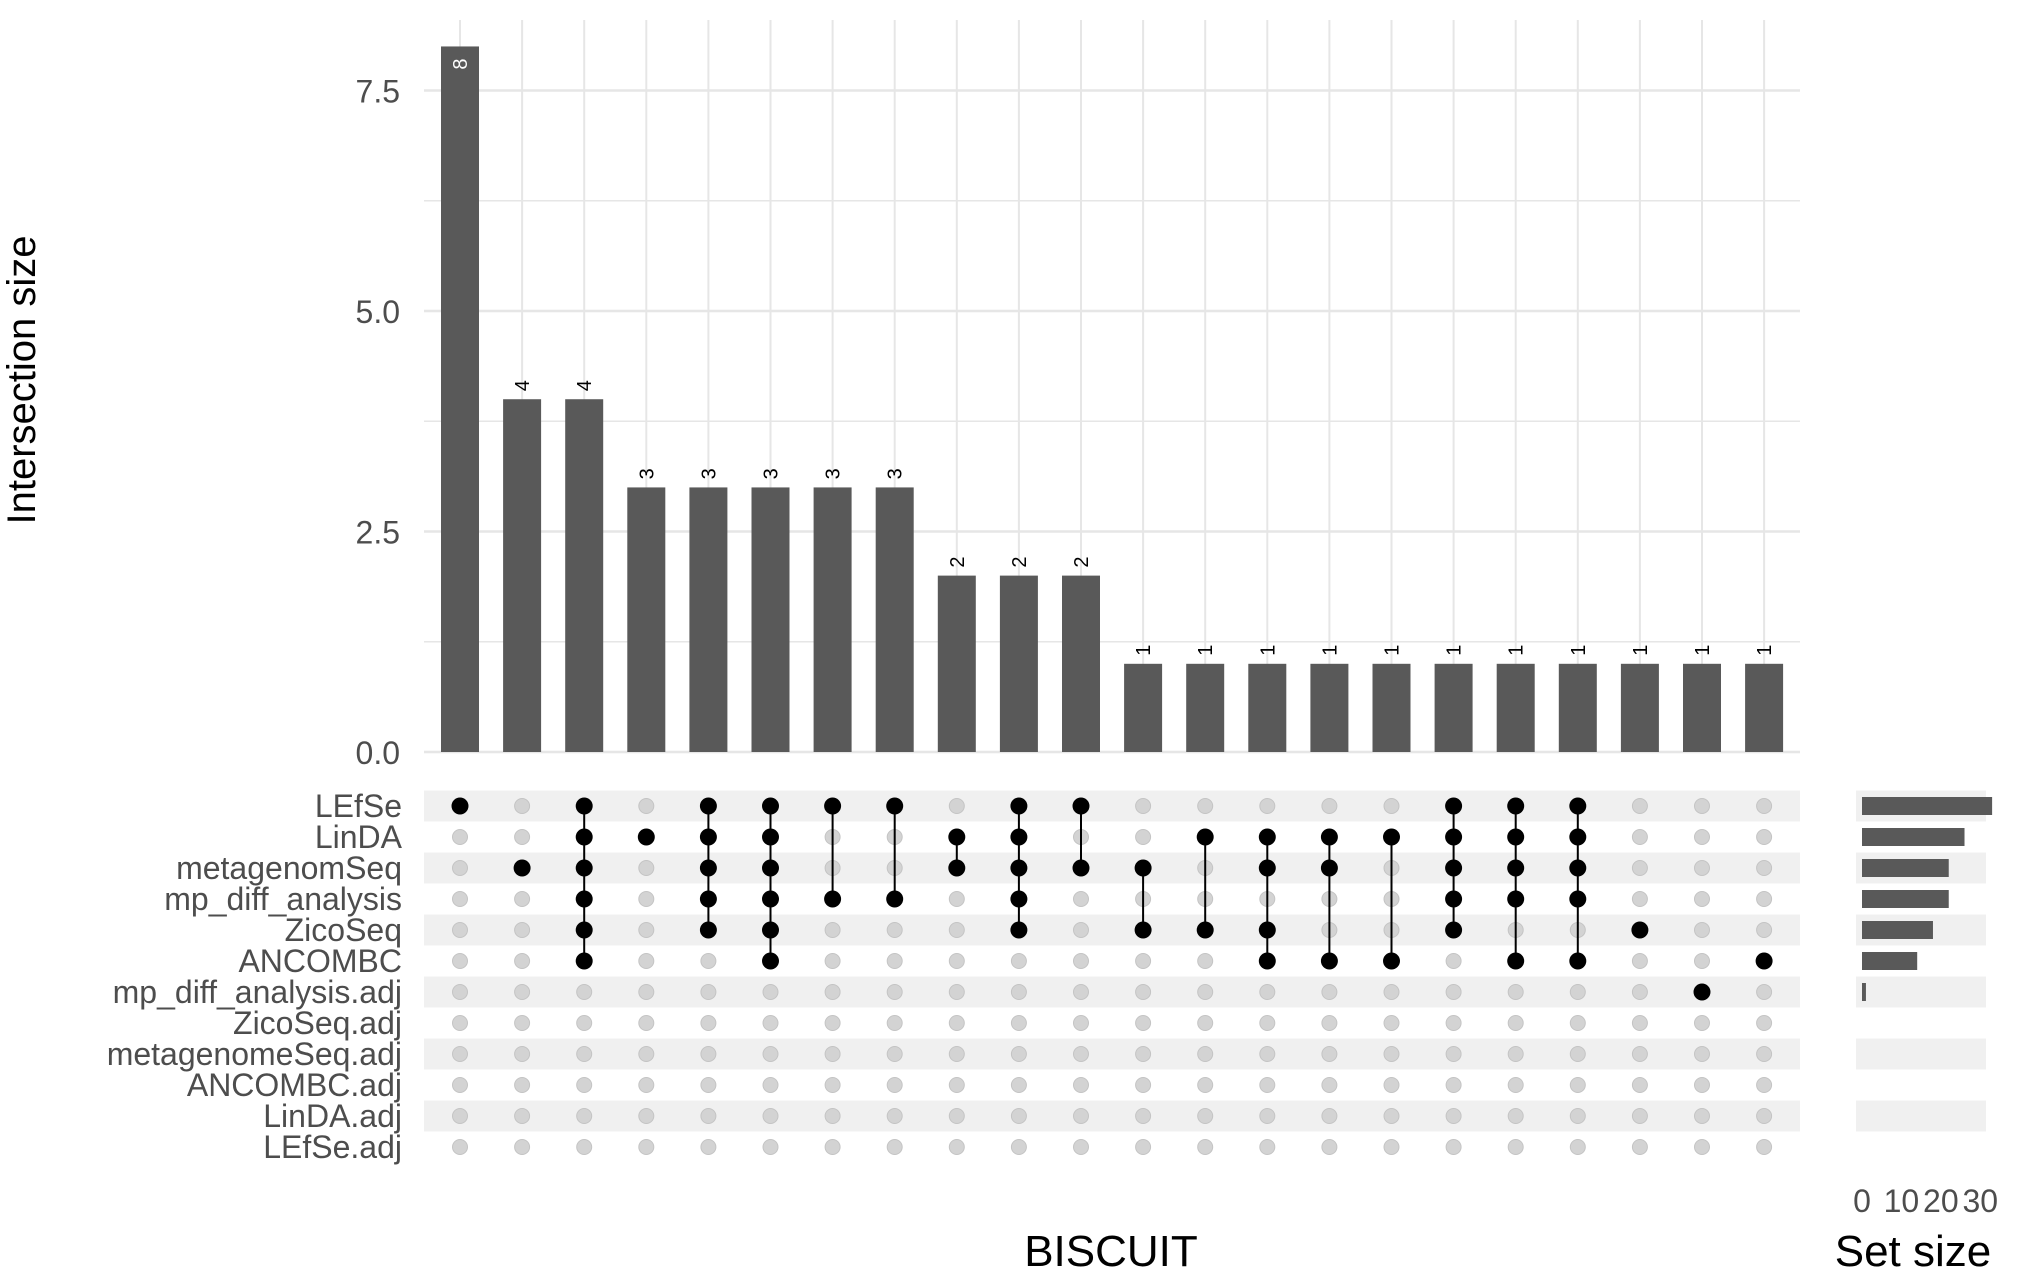 This screenshot has height=1271, width=2017. Describe the element at coordinates (1111, 1249) in the screenshot. I see `x-axis-title: BISCUIT` at that location.